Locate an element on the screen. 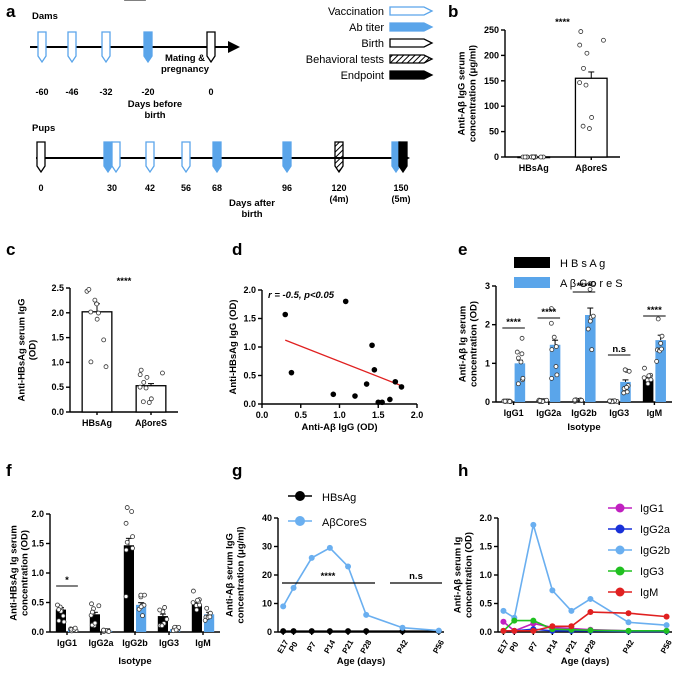  d-x-tick-label: 1.0 is located at coordinates (339, 415).